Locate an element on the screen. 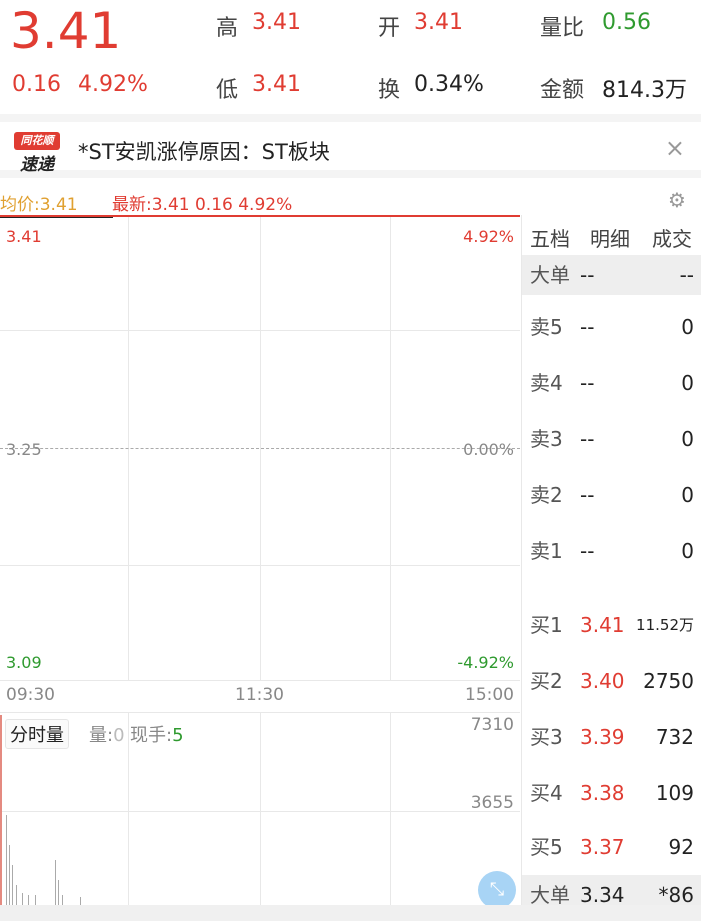 This screenshot has height=921, width=701. bids-row: 买3 3.39 732 is located at coordinates (612, 737).